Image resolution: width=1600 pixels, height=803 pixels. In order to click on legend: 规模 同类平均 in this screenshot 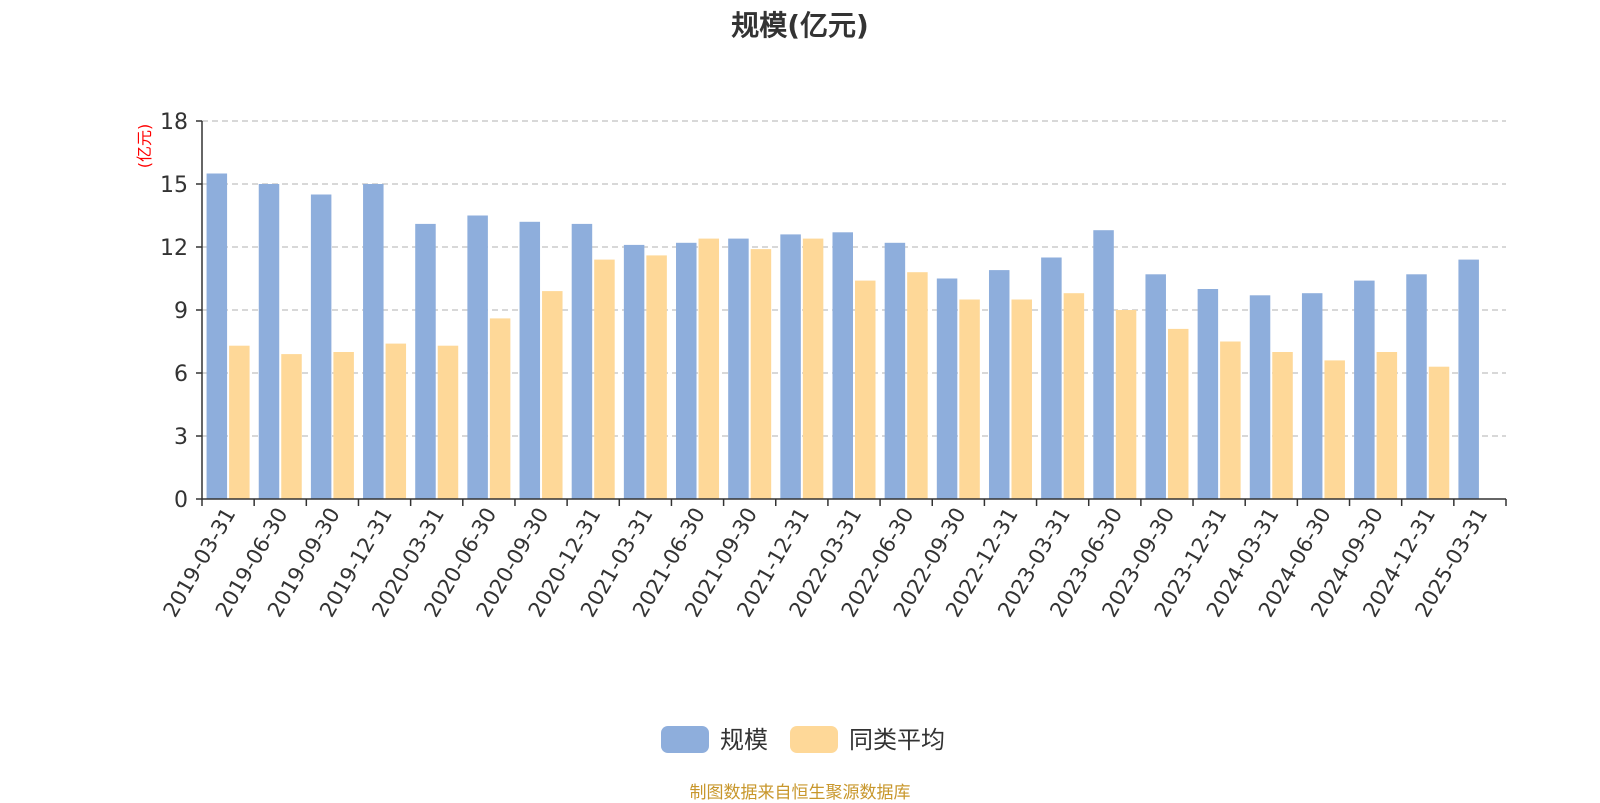, I will do `click(803, 740)`.